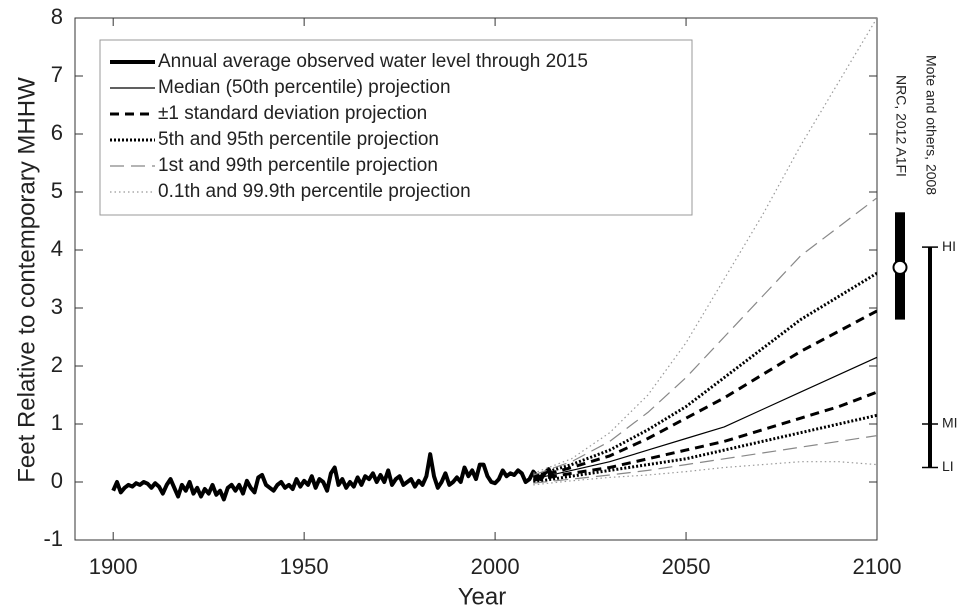 The width and height of the screenshot is (965, 612). I want to click on y-tick-label: 3, so click(57, 306).